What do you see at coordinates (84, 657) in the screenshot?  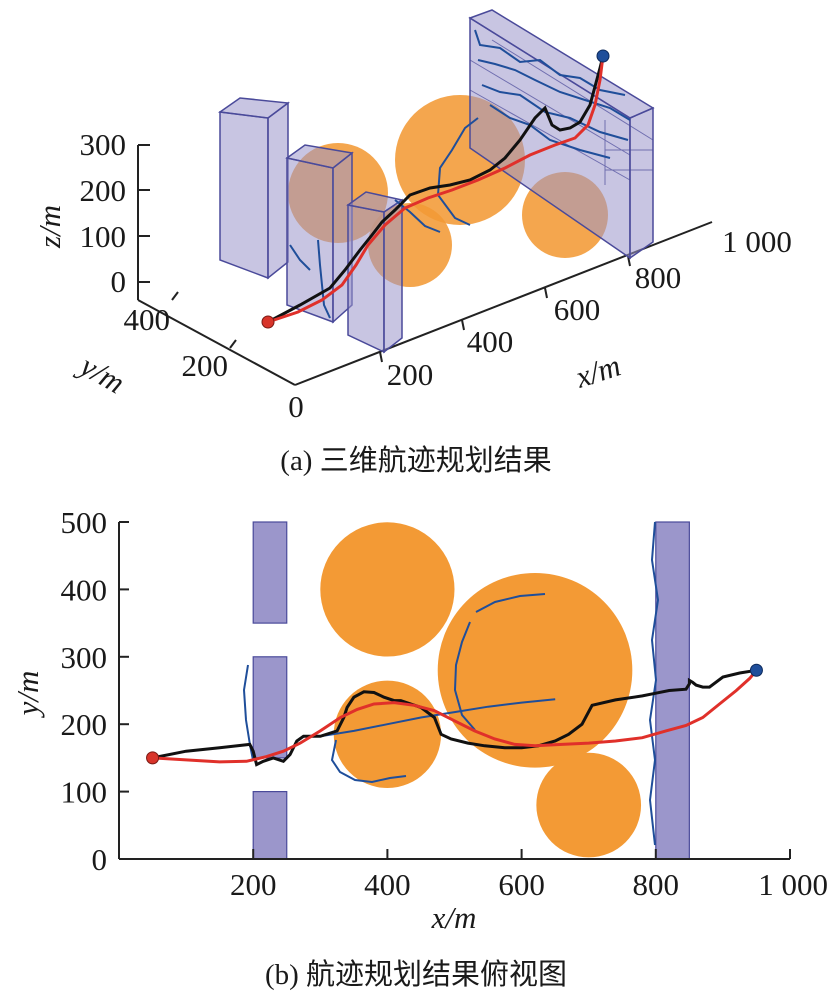 I see `panel-b-y-tick-label: 300` at bounding box center [84, 657].